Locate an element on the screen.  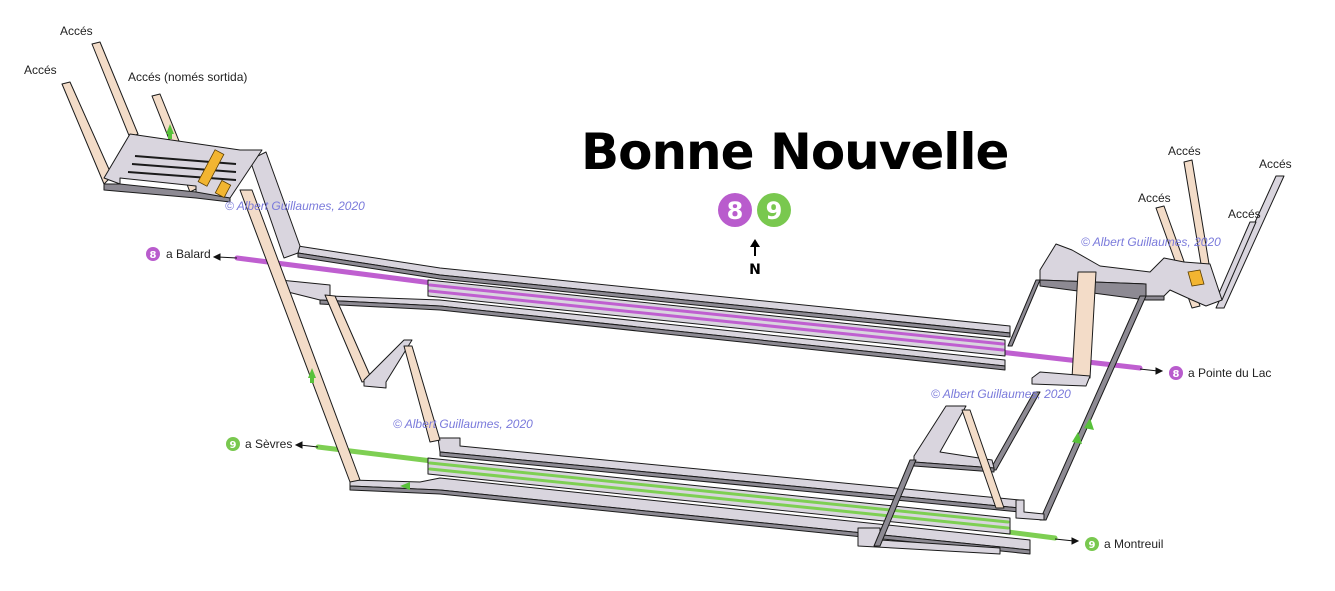
west-access-1-label: Accés is located at coordinates (40, 70).